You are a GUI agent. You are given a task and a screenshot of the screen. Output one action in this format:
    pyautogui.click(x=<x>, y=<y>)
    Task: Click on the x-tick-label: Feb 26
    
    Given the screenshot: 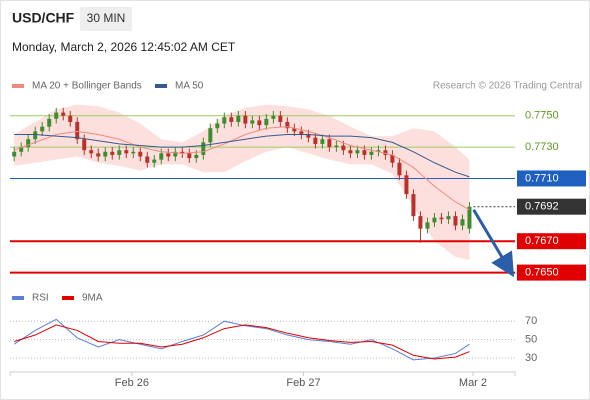 What is the action you would take?
    pyautogui.click(x=132, y=383)
    